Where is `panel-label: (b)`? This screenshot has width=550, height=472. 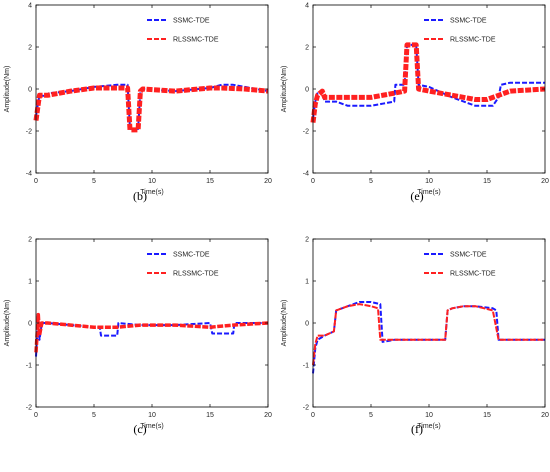 panel-label: (b) is located at coordinates (140, 196).